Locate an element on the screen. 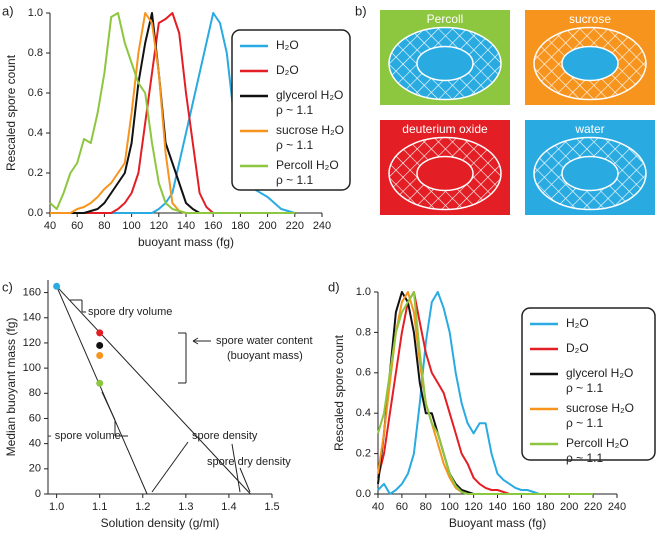 This screenshot has height=534, width=660. y-tick-label: 120 is located at coordinates (32, 343).